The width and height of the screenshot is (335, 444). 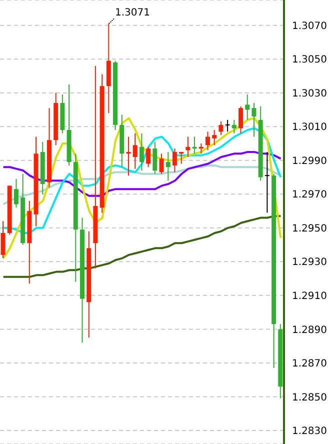 I want to click on y-tick-label: 1.3070, so click(x=309, y=26).